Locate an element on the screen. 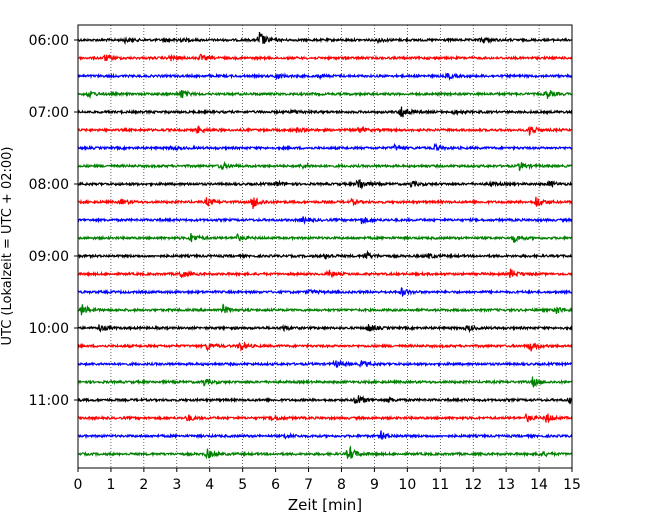  x-tick-label: 8 is located at coordinates (341, 485).